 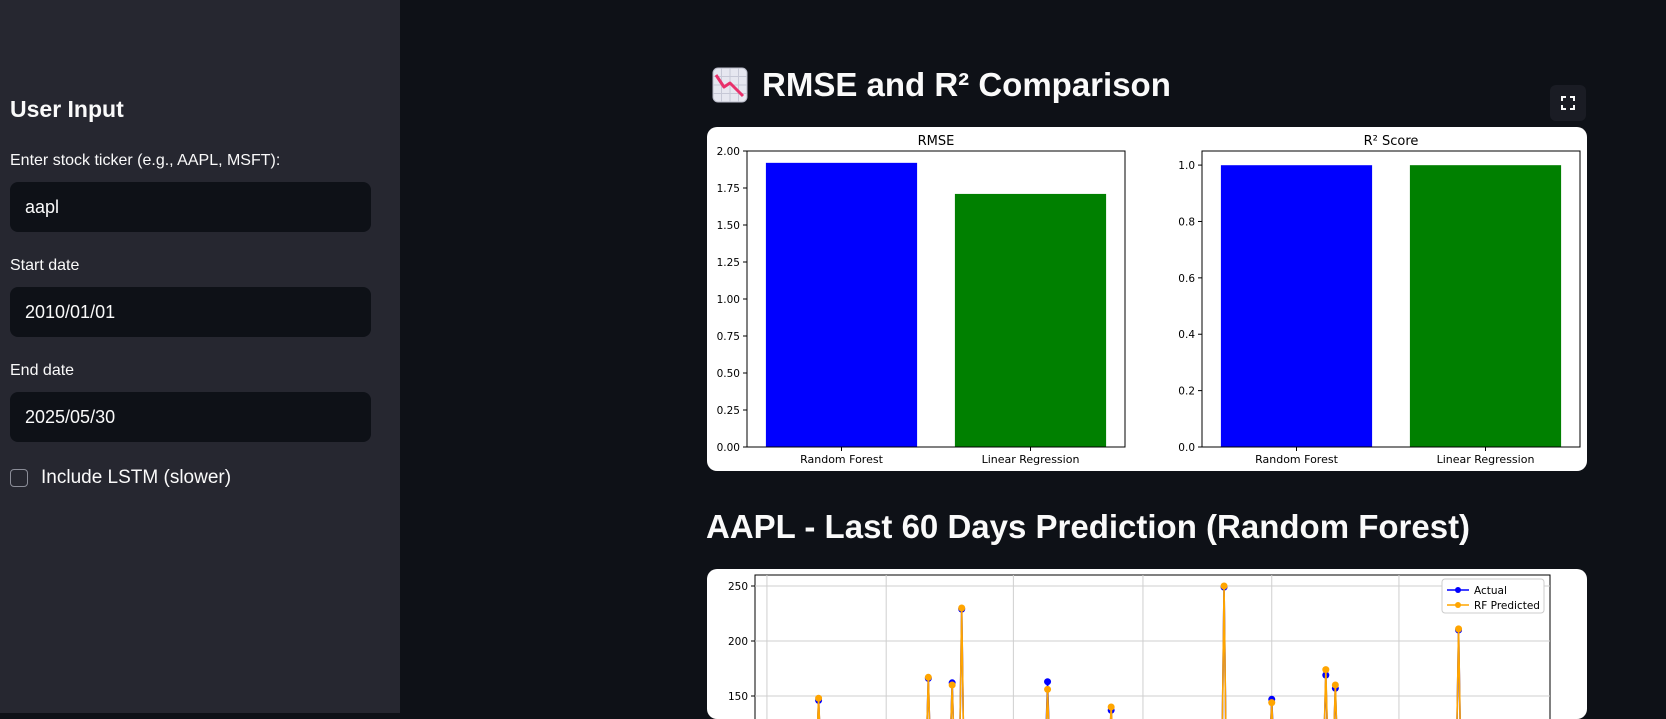 I want to click on prediction-line-chart: 150 200 250 Actual RF Predicted, so click(x=1139, y=646).